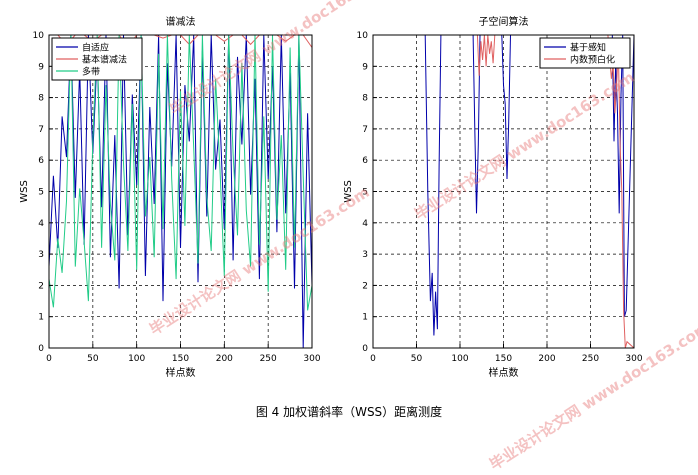 The height and width of the screenshot is (475, 698). Describe the element at coordinates (95, 48) in the screenshot. I see `legend-label: 自适应` at that location.